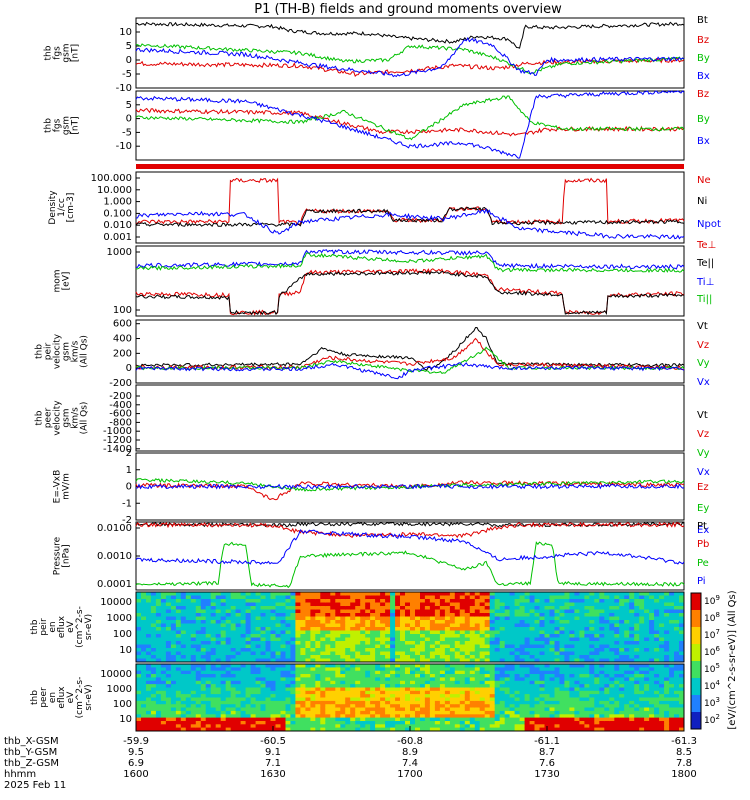  I want to click on series-Bx, so click(410, 124).